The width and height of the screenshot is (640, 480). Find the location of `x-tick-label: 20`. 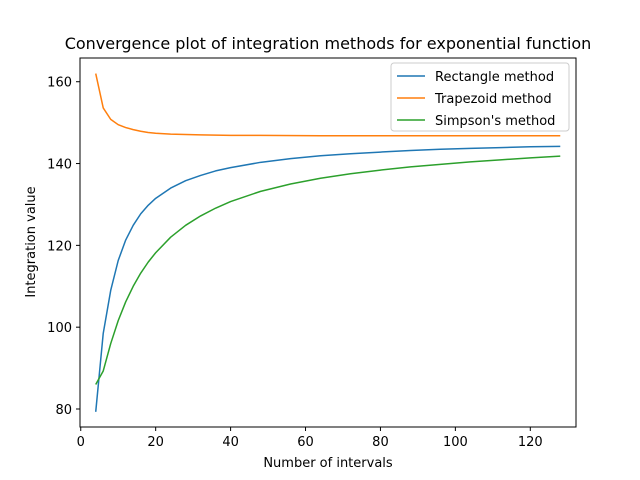

x-tick-label: 20 is located at coordinates (155, 442).